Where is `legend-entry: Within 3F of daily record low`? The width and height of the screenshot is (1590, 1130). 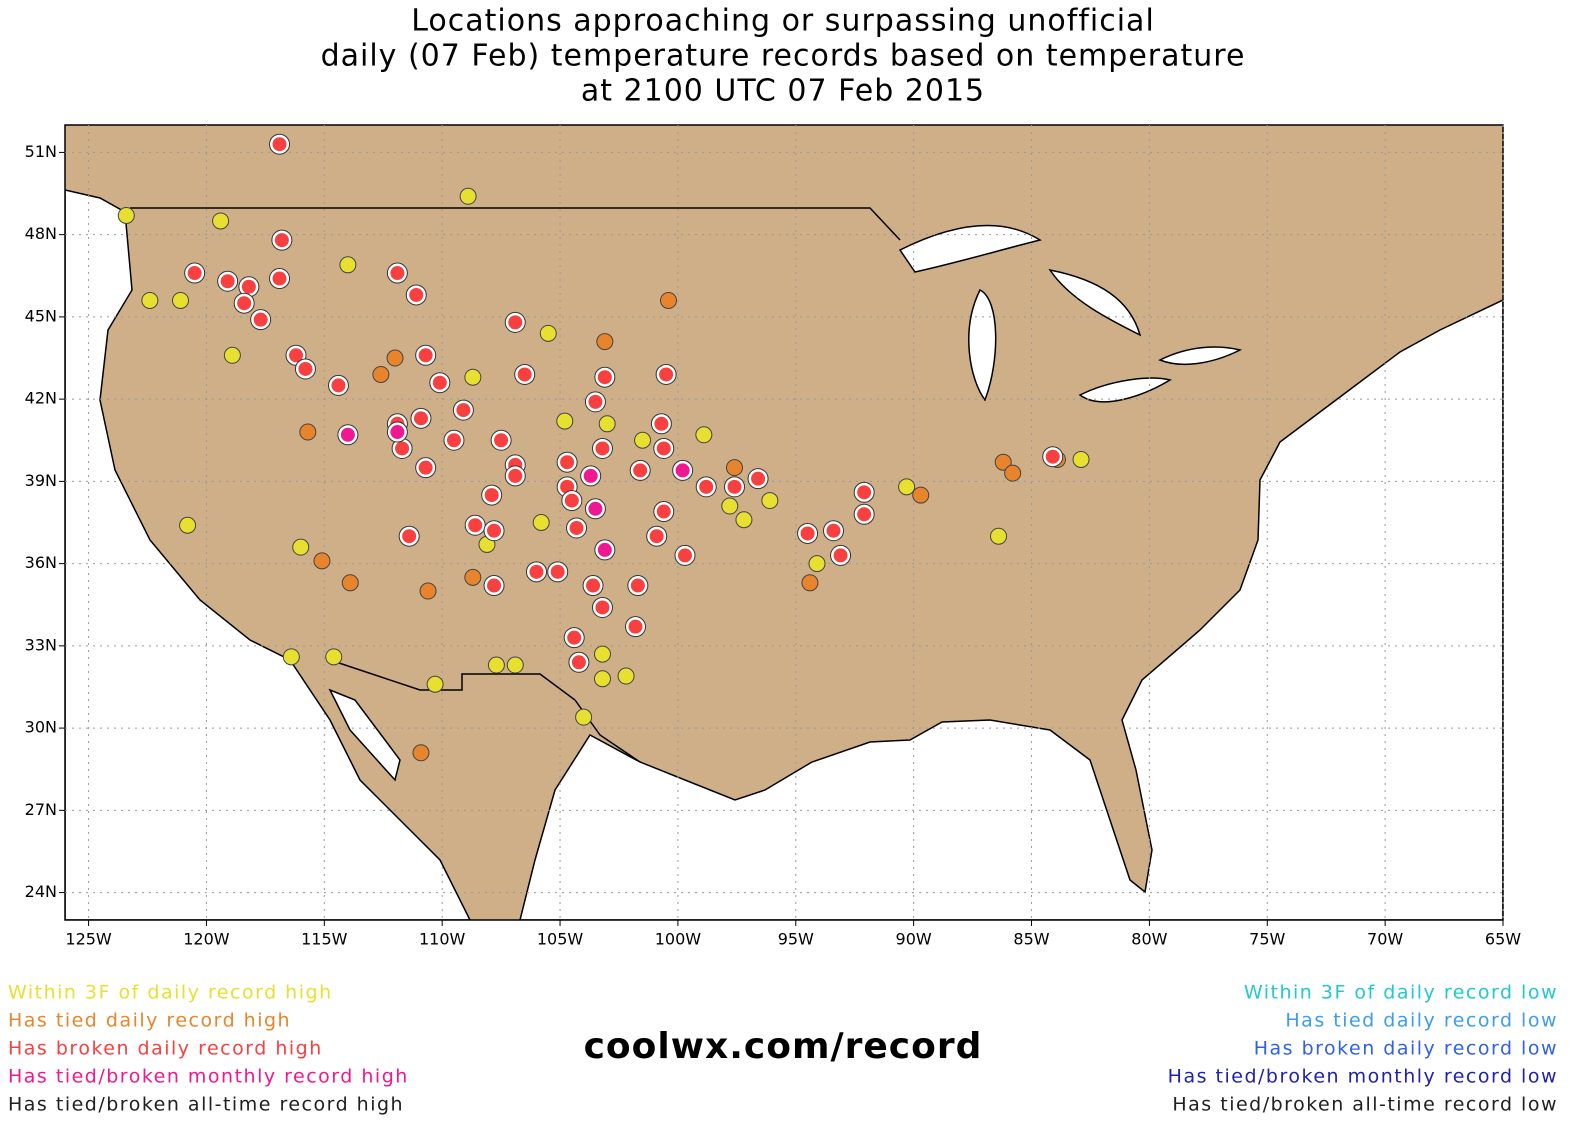
legend-entry: Within 3F of daily record low is located at coordinates (1401, 993).